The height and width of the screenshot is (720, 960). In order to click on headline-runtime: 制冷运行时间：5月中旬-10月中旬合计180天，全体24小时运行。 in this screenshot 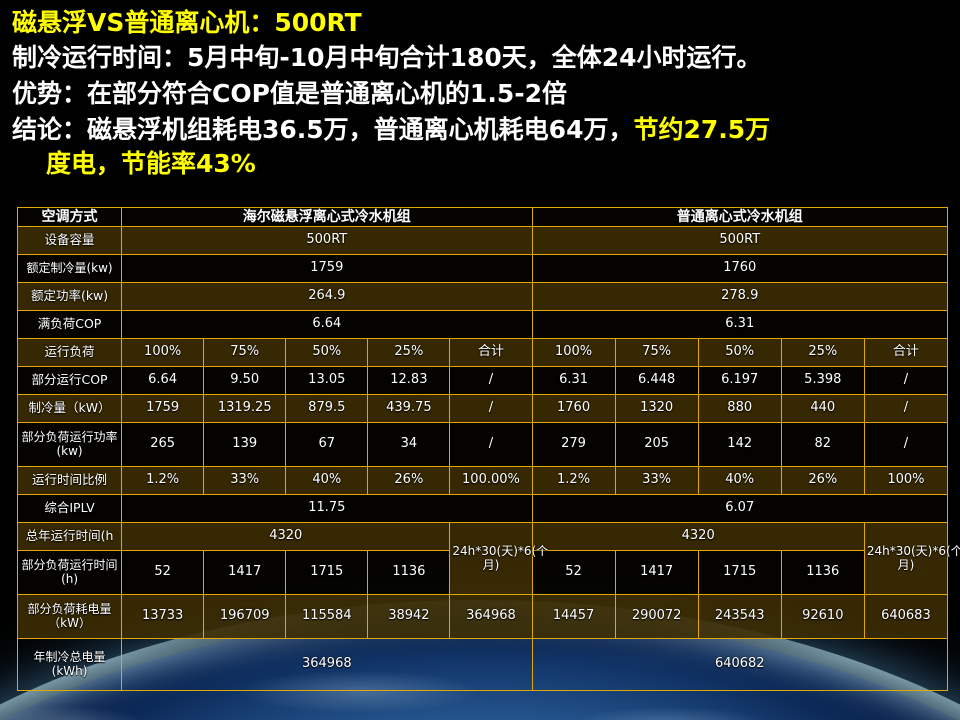, I will do `click(387, 57)`.